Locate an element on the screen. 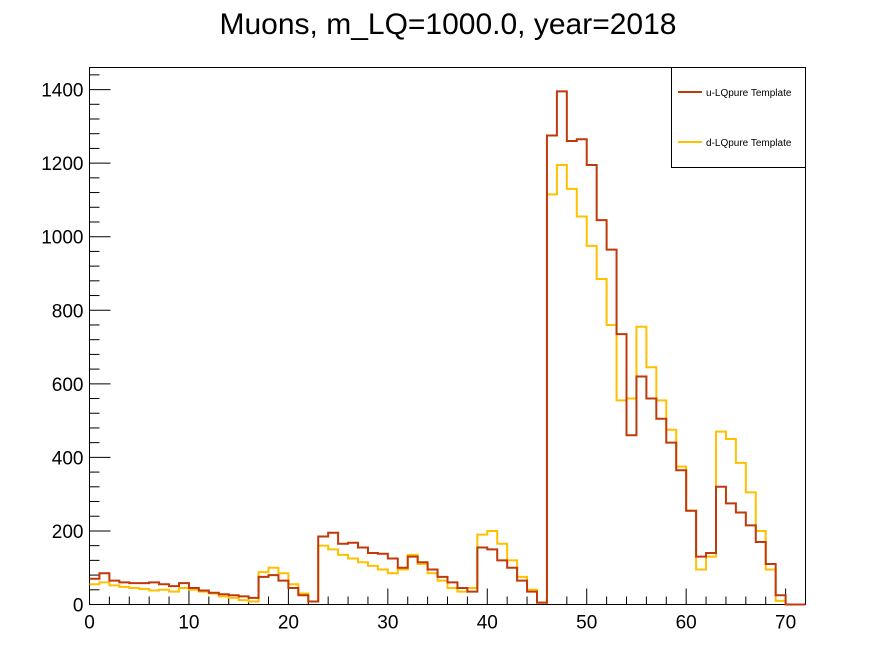 The width and height of the screenshot is (896, 672). x-axis: 0 10 20 30 40 50 60 70 is located at coordinates (445, 611).